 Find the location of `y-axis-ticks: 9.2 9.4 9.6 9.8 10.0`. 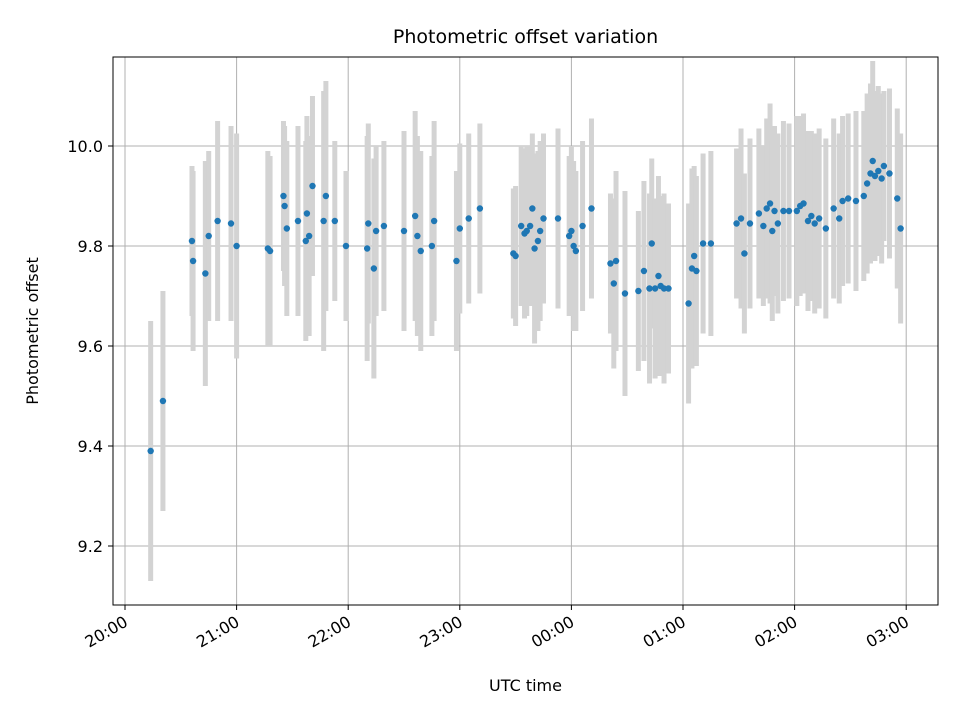

y-axis-ticks: 9.2 9.4 9.6 9.8 10.0 is located at coordinates (90, 346).